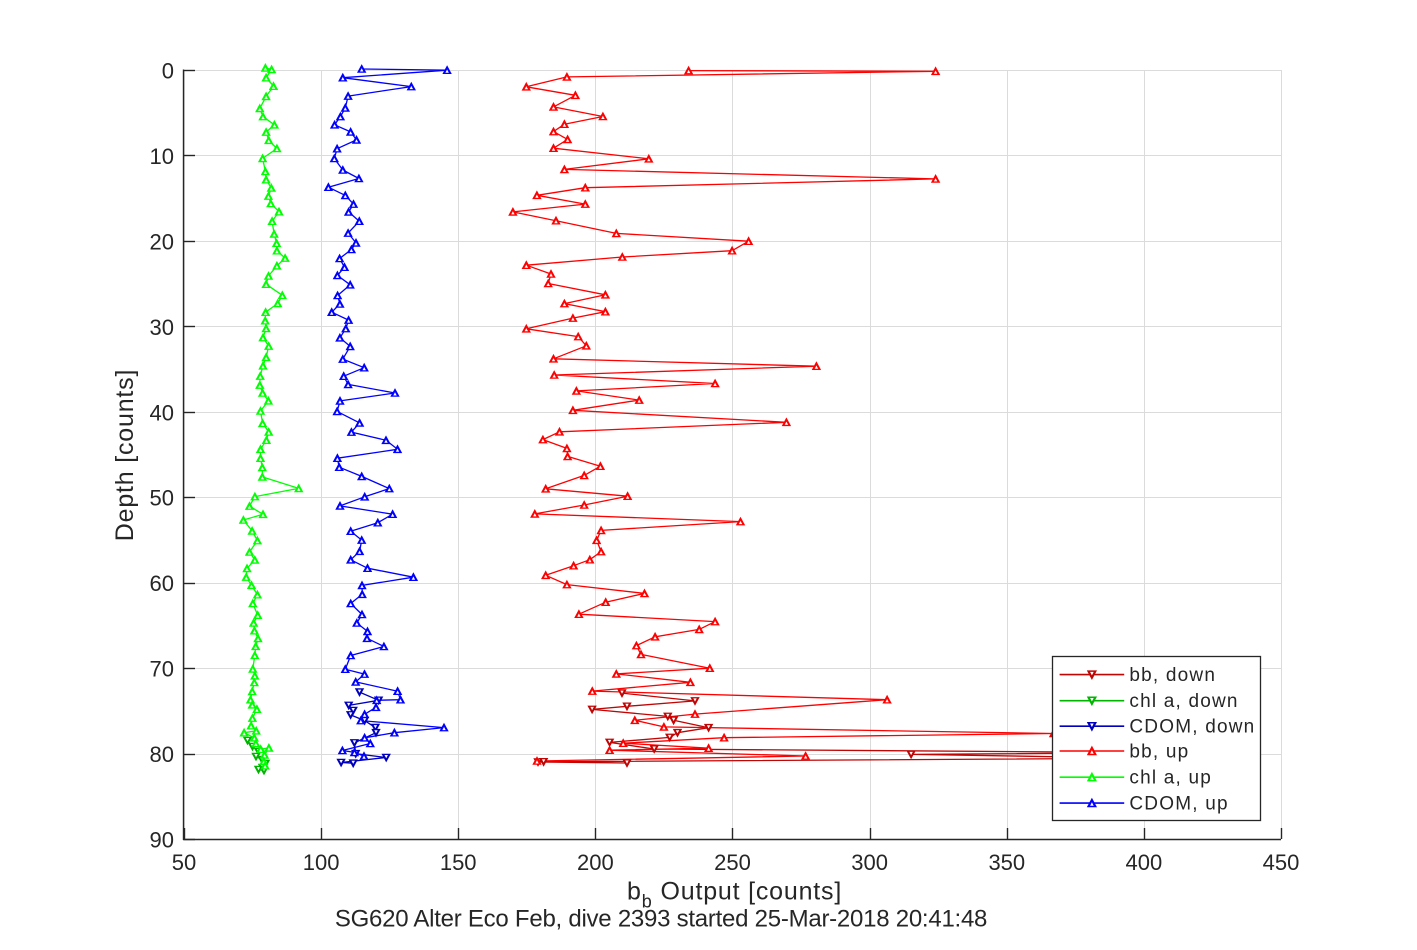 The height and width of the screenshot is (950, 1417). I want to click on svg-text: 150, so click(458, 862).